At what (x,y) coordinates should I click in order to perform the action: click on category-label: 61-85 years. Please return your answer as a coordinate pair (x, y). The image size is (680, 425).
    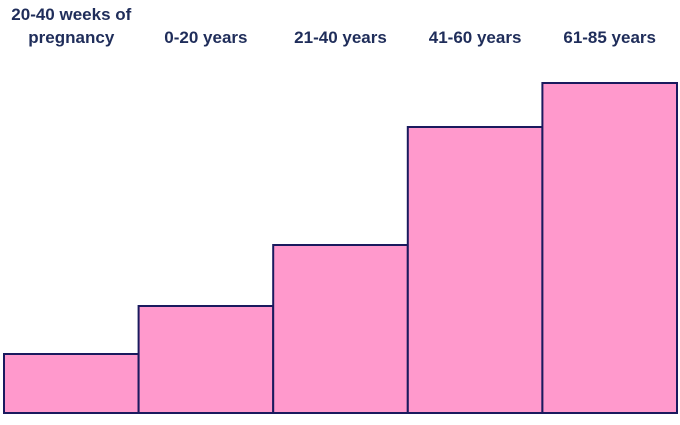
    Looking at the image, I should click on (609, 37).